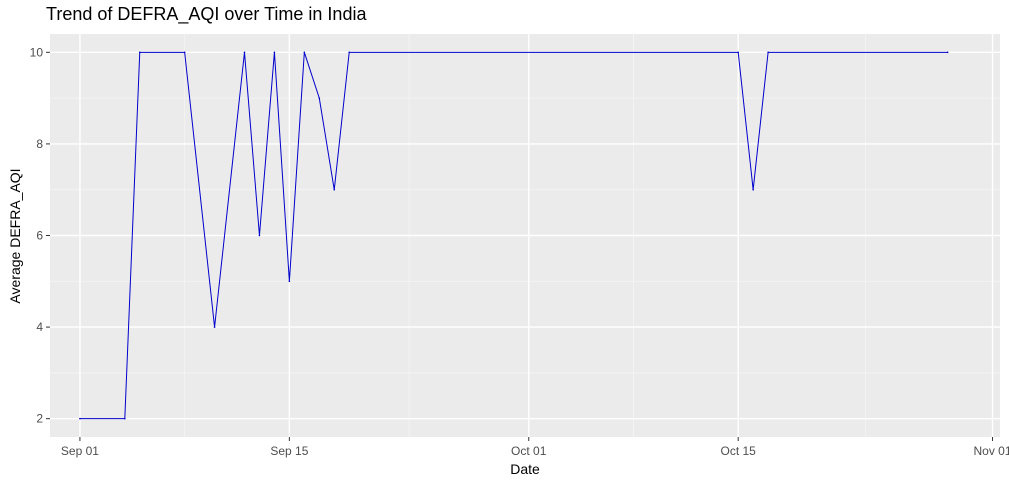 The height and width of the screenshot is (485, 1009). What do you see at coordinates (739, 451) in the screenshot?
I see `x-tick-label: Oct 15` at bounding box center [739, 451].